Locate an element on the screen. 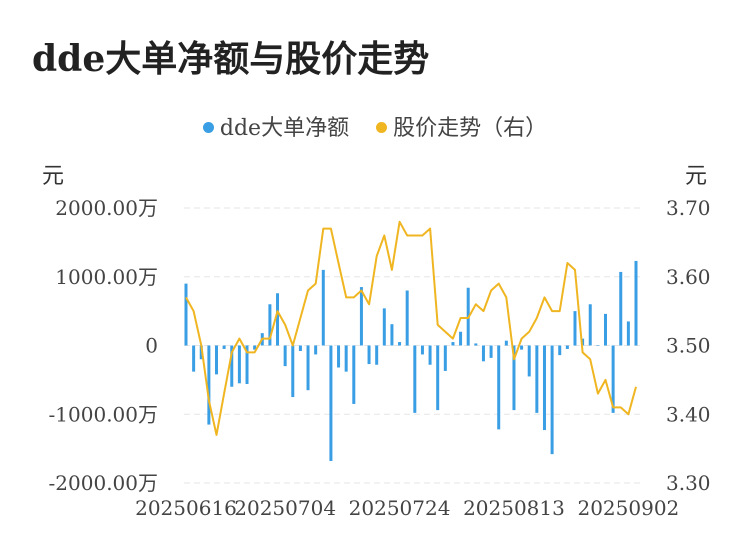  legend-label-line: 股价走势（右） is located at coordinates (470, 128).